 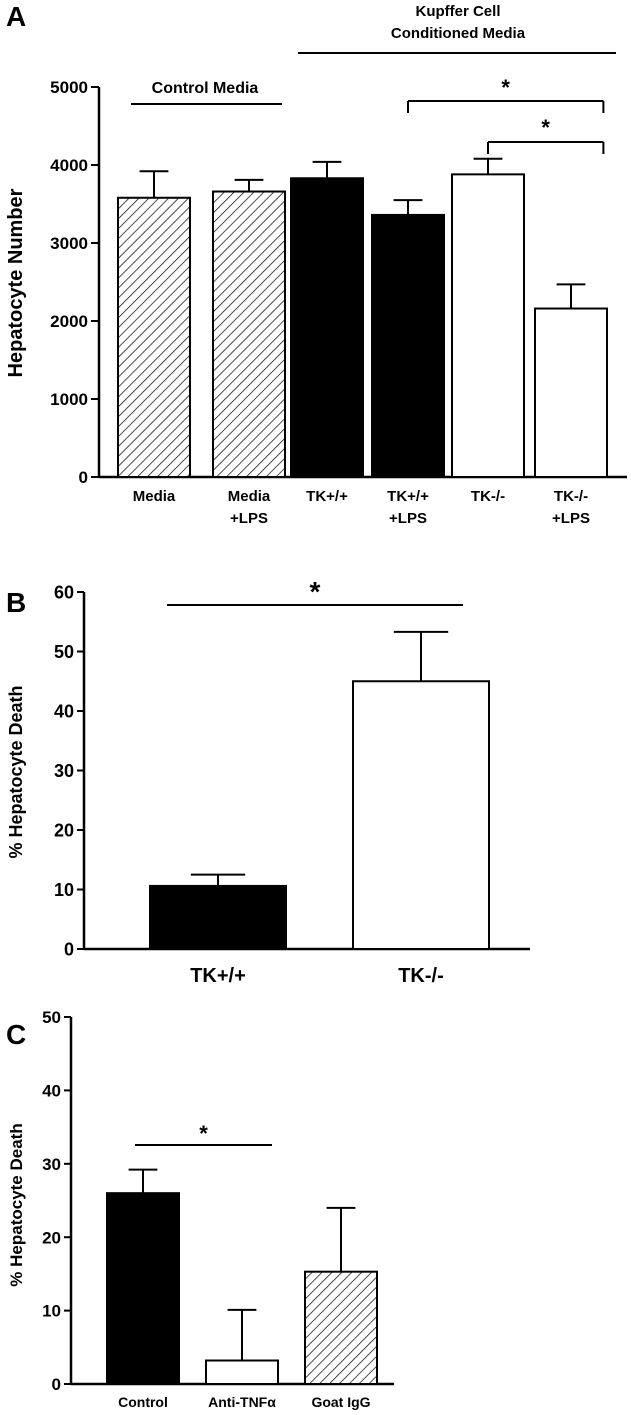 I want to click on x-category-label: Anti-TNFα, so click(x=242, y=1402).